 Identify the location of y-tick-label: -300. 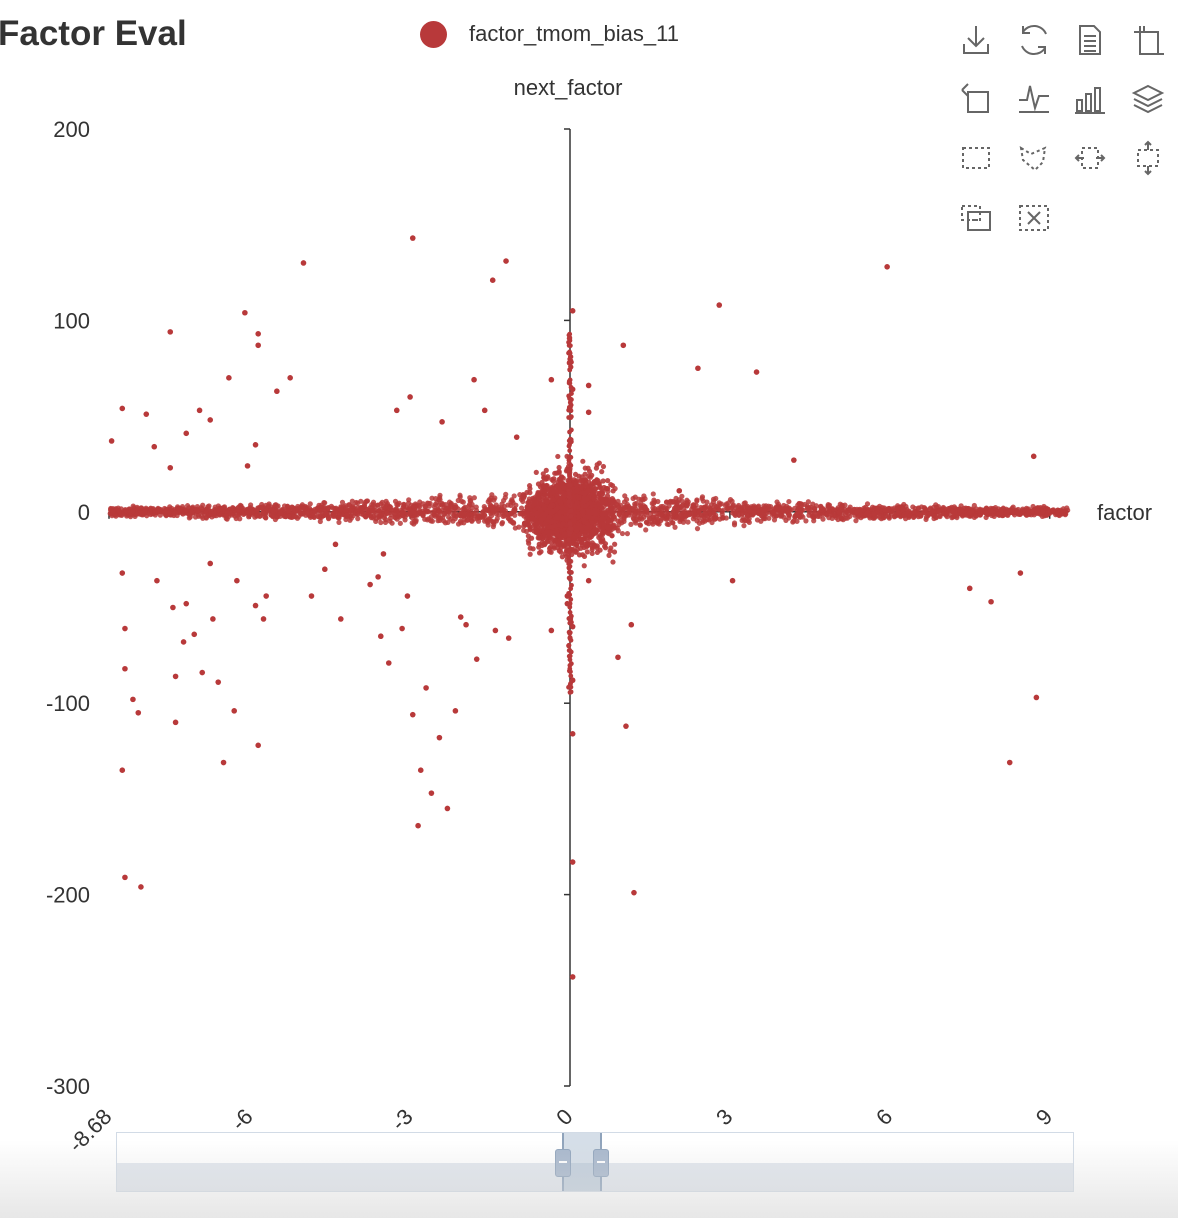
(68, 1086).